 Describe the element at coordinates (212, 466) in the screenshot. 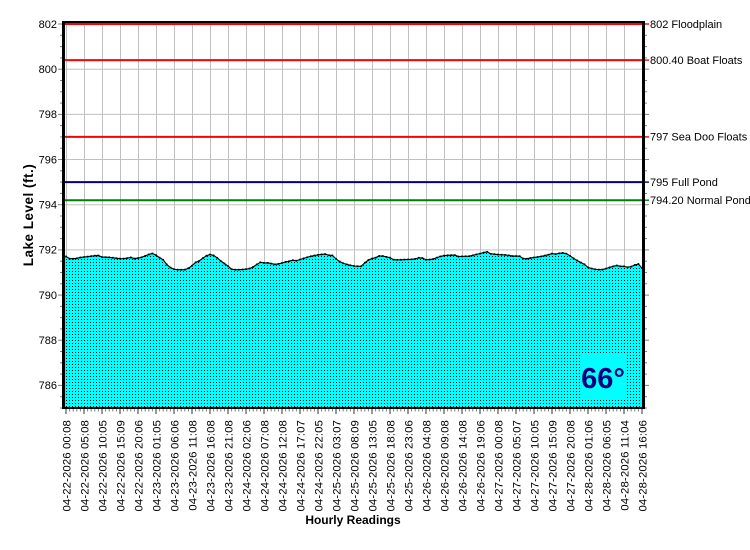

I see `svg-text: 04-23-2026 16:08` at that location.